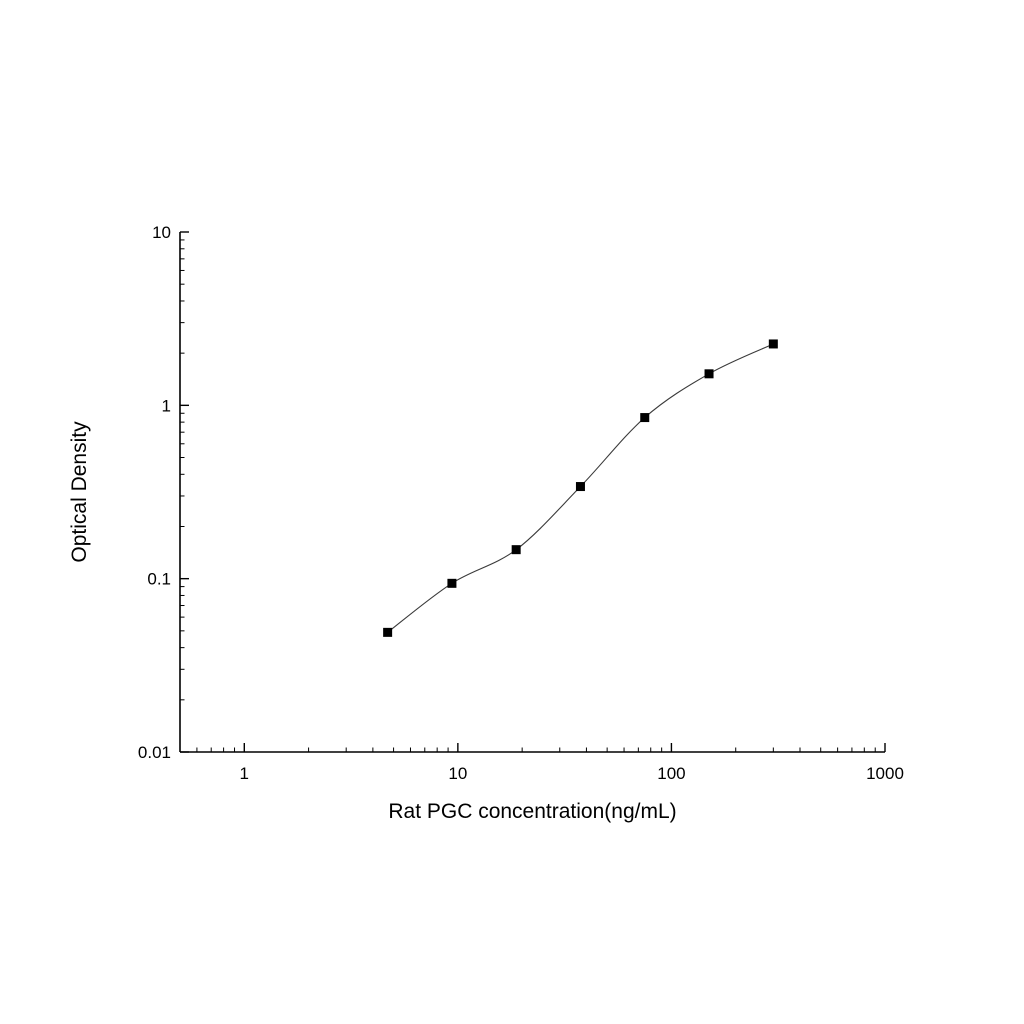  What do you see at coordinates (885, 773) in the screenshot?
I see `x-tick-label: 1000` at bounding box center [885, 773].